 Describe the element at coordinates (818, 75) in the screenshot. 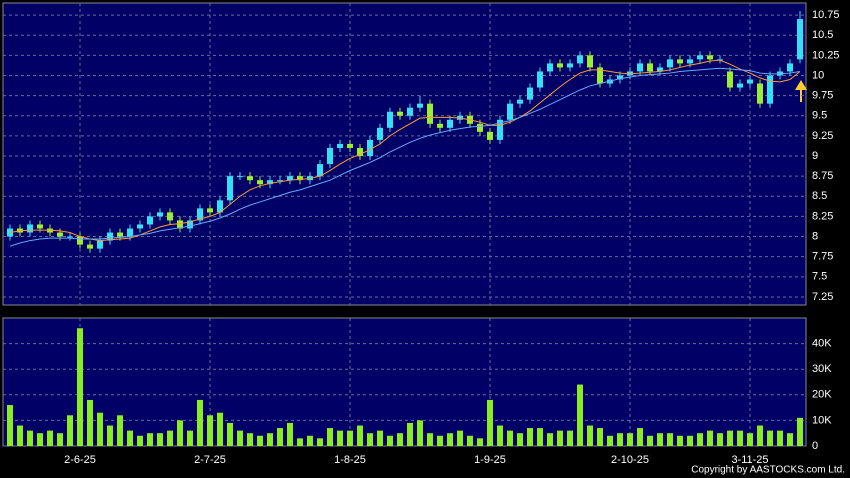

I see `y-tick-label: 10` at that location.